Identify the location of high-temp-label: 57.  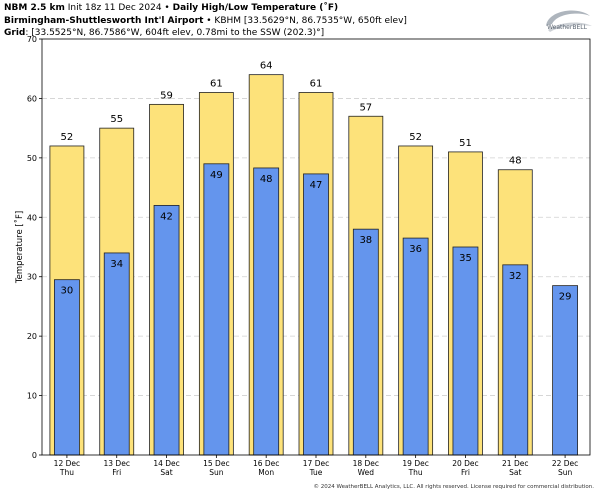
(365, 107).